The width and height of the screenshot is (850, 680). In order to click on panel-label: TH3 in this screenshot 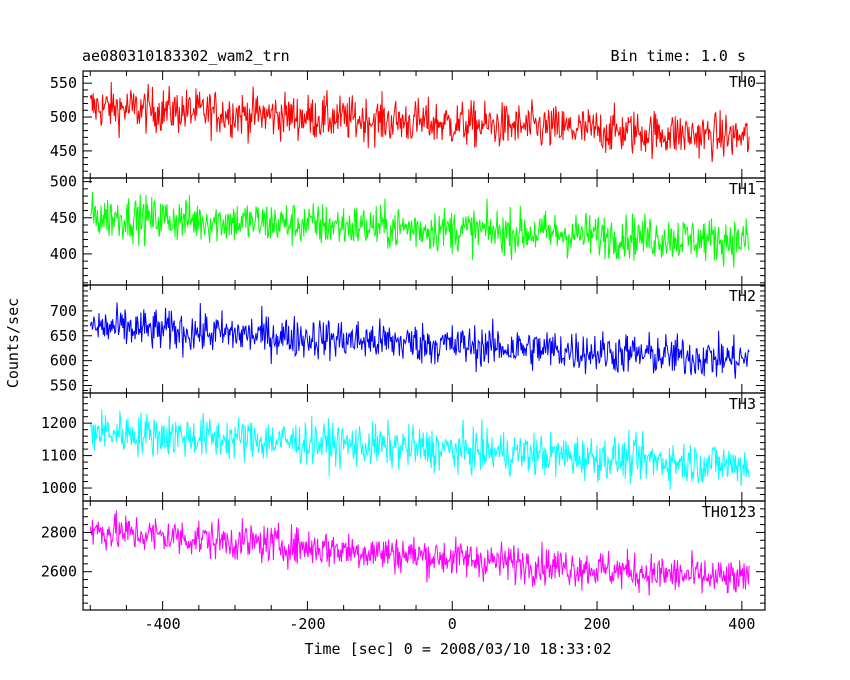, I will do `click(742, 404)`.